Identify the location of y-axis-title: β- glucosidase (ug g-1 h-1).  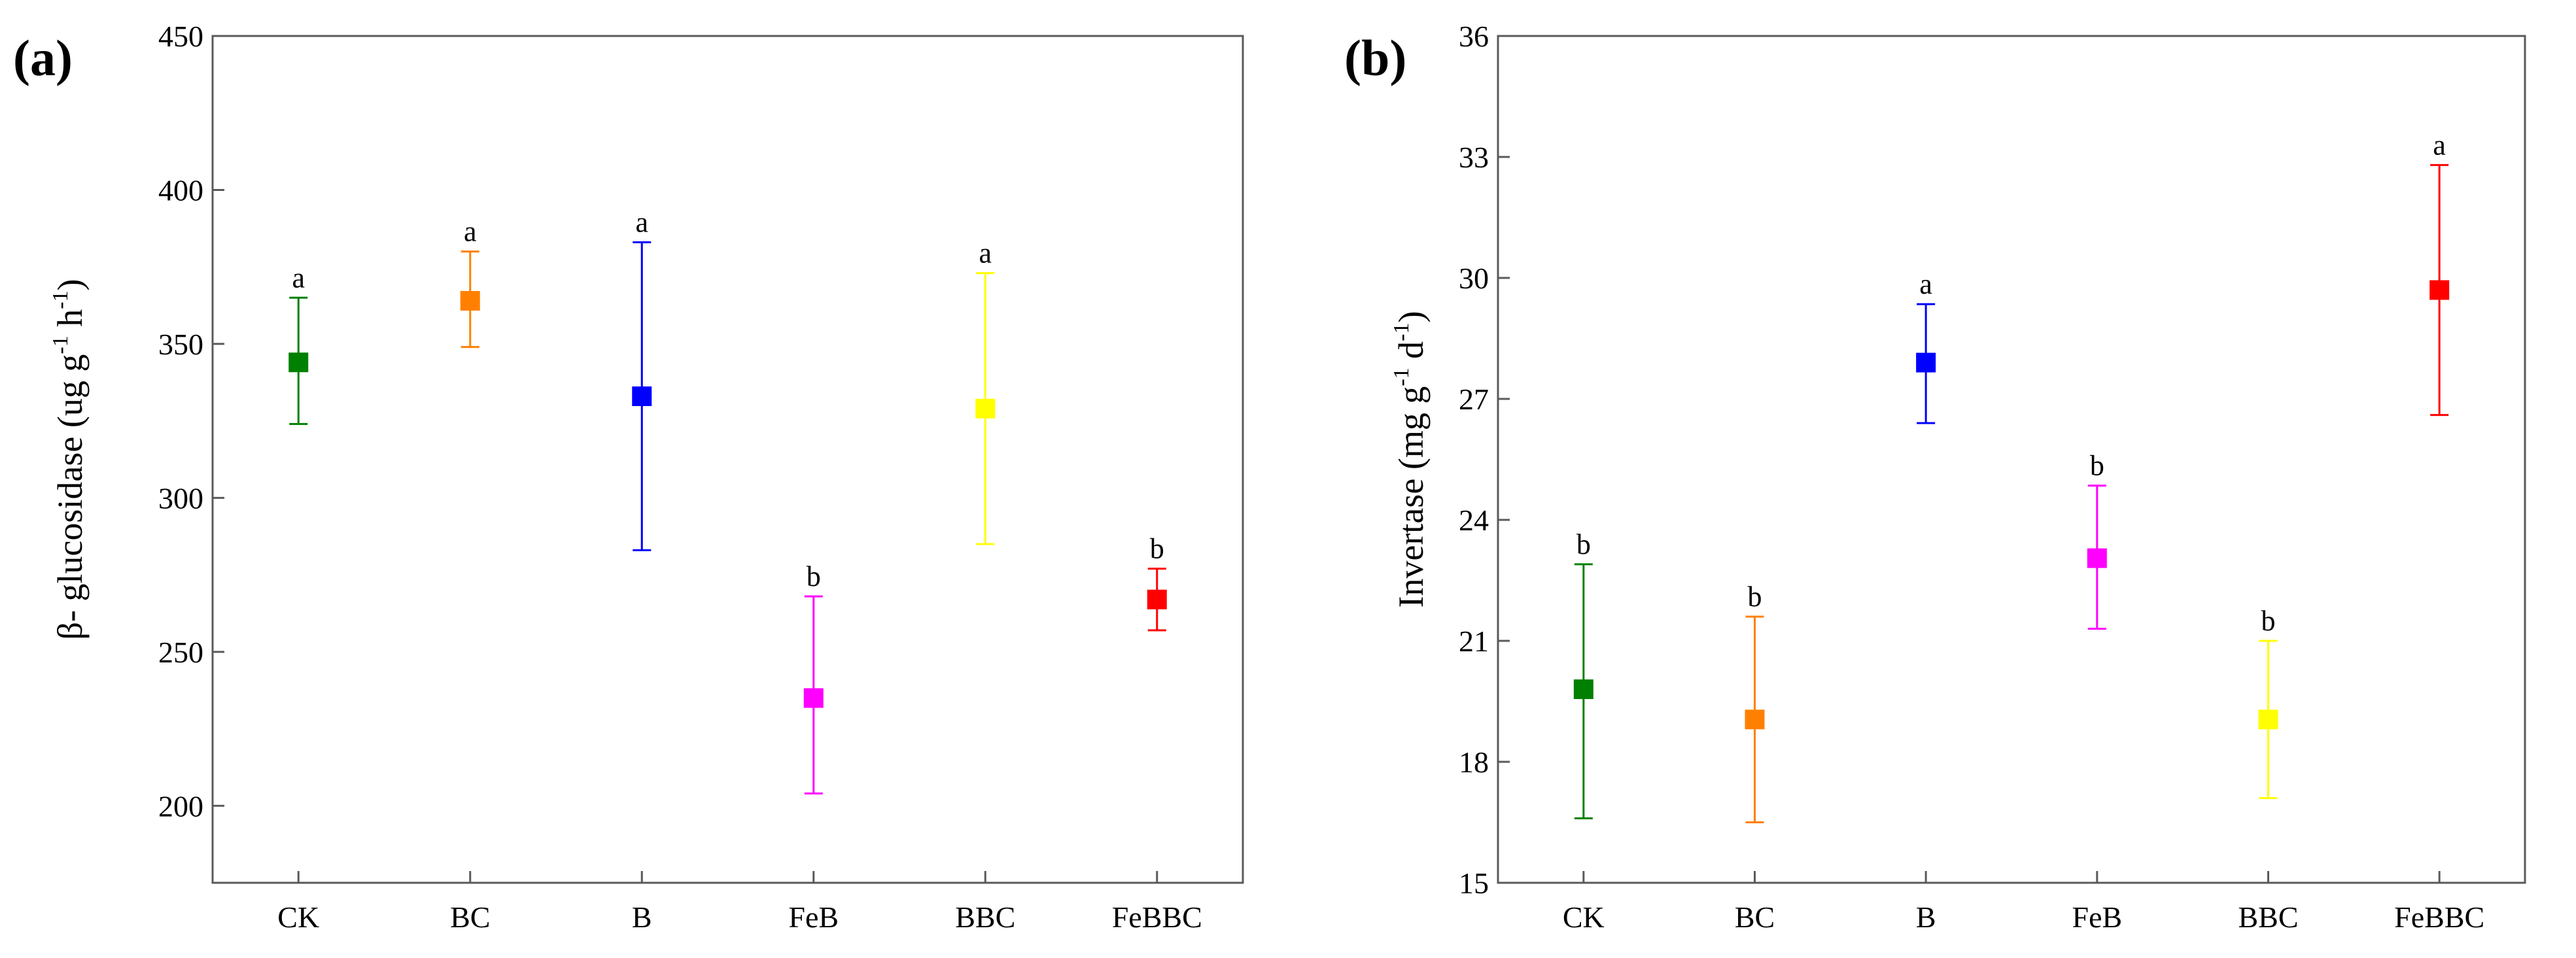
(69, 460).